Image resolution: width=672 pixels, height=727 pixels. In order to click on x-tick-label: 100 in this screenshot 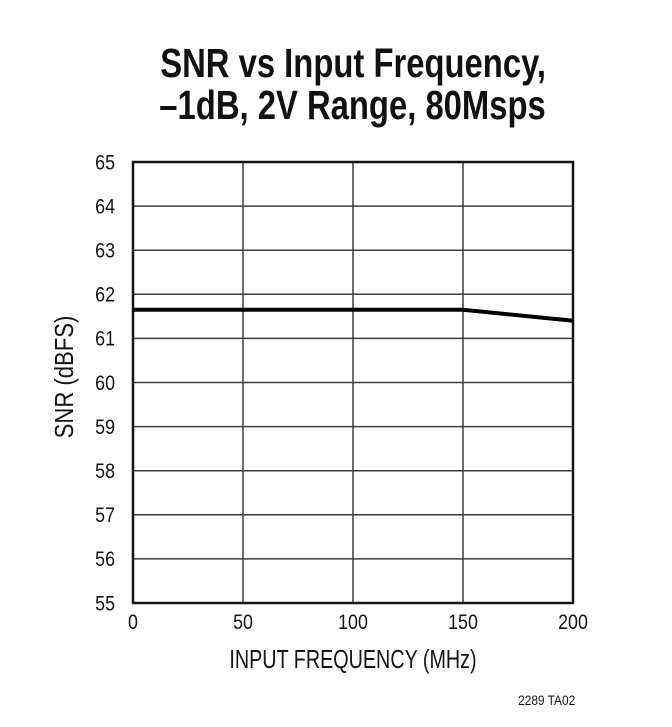, I will do `click(353, 623)`.